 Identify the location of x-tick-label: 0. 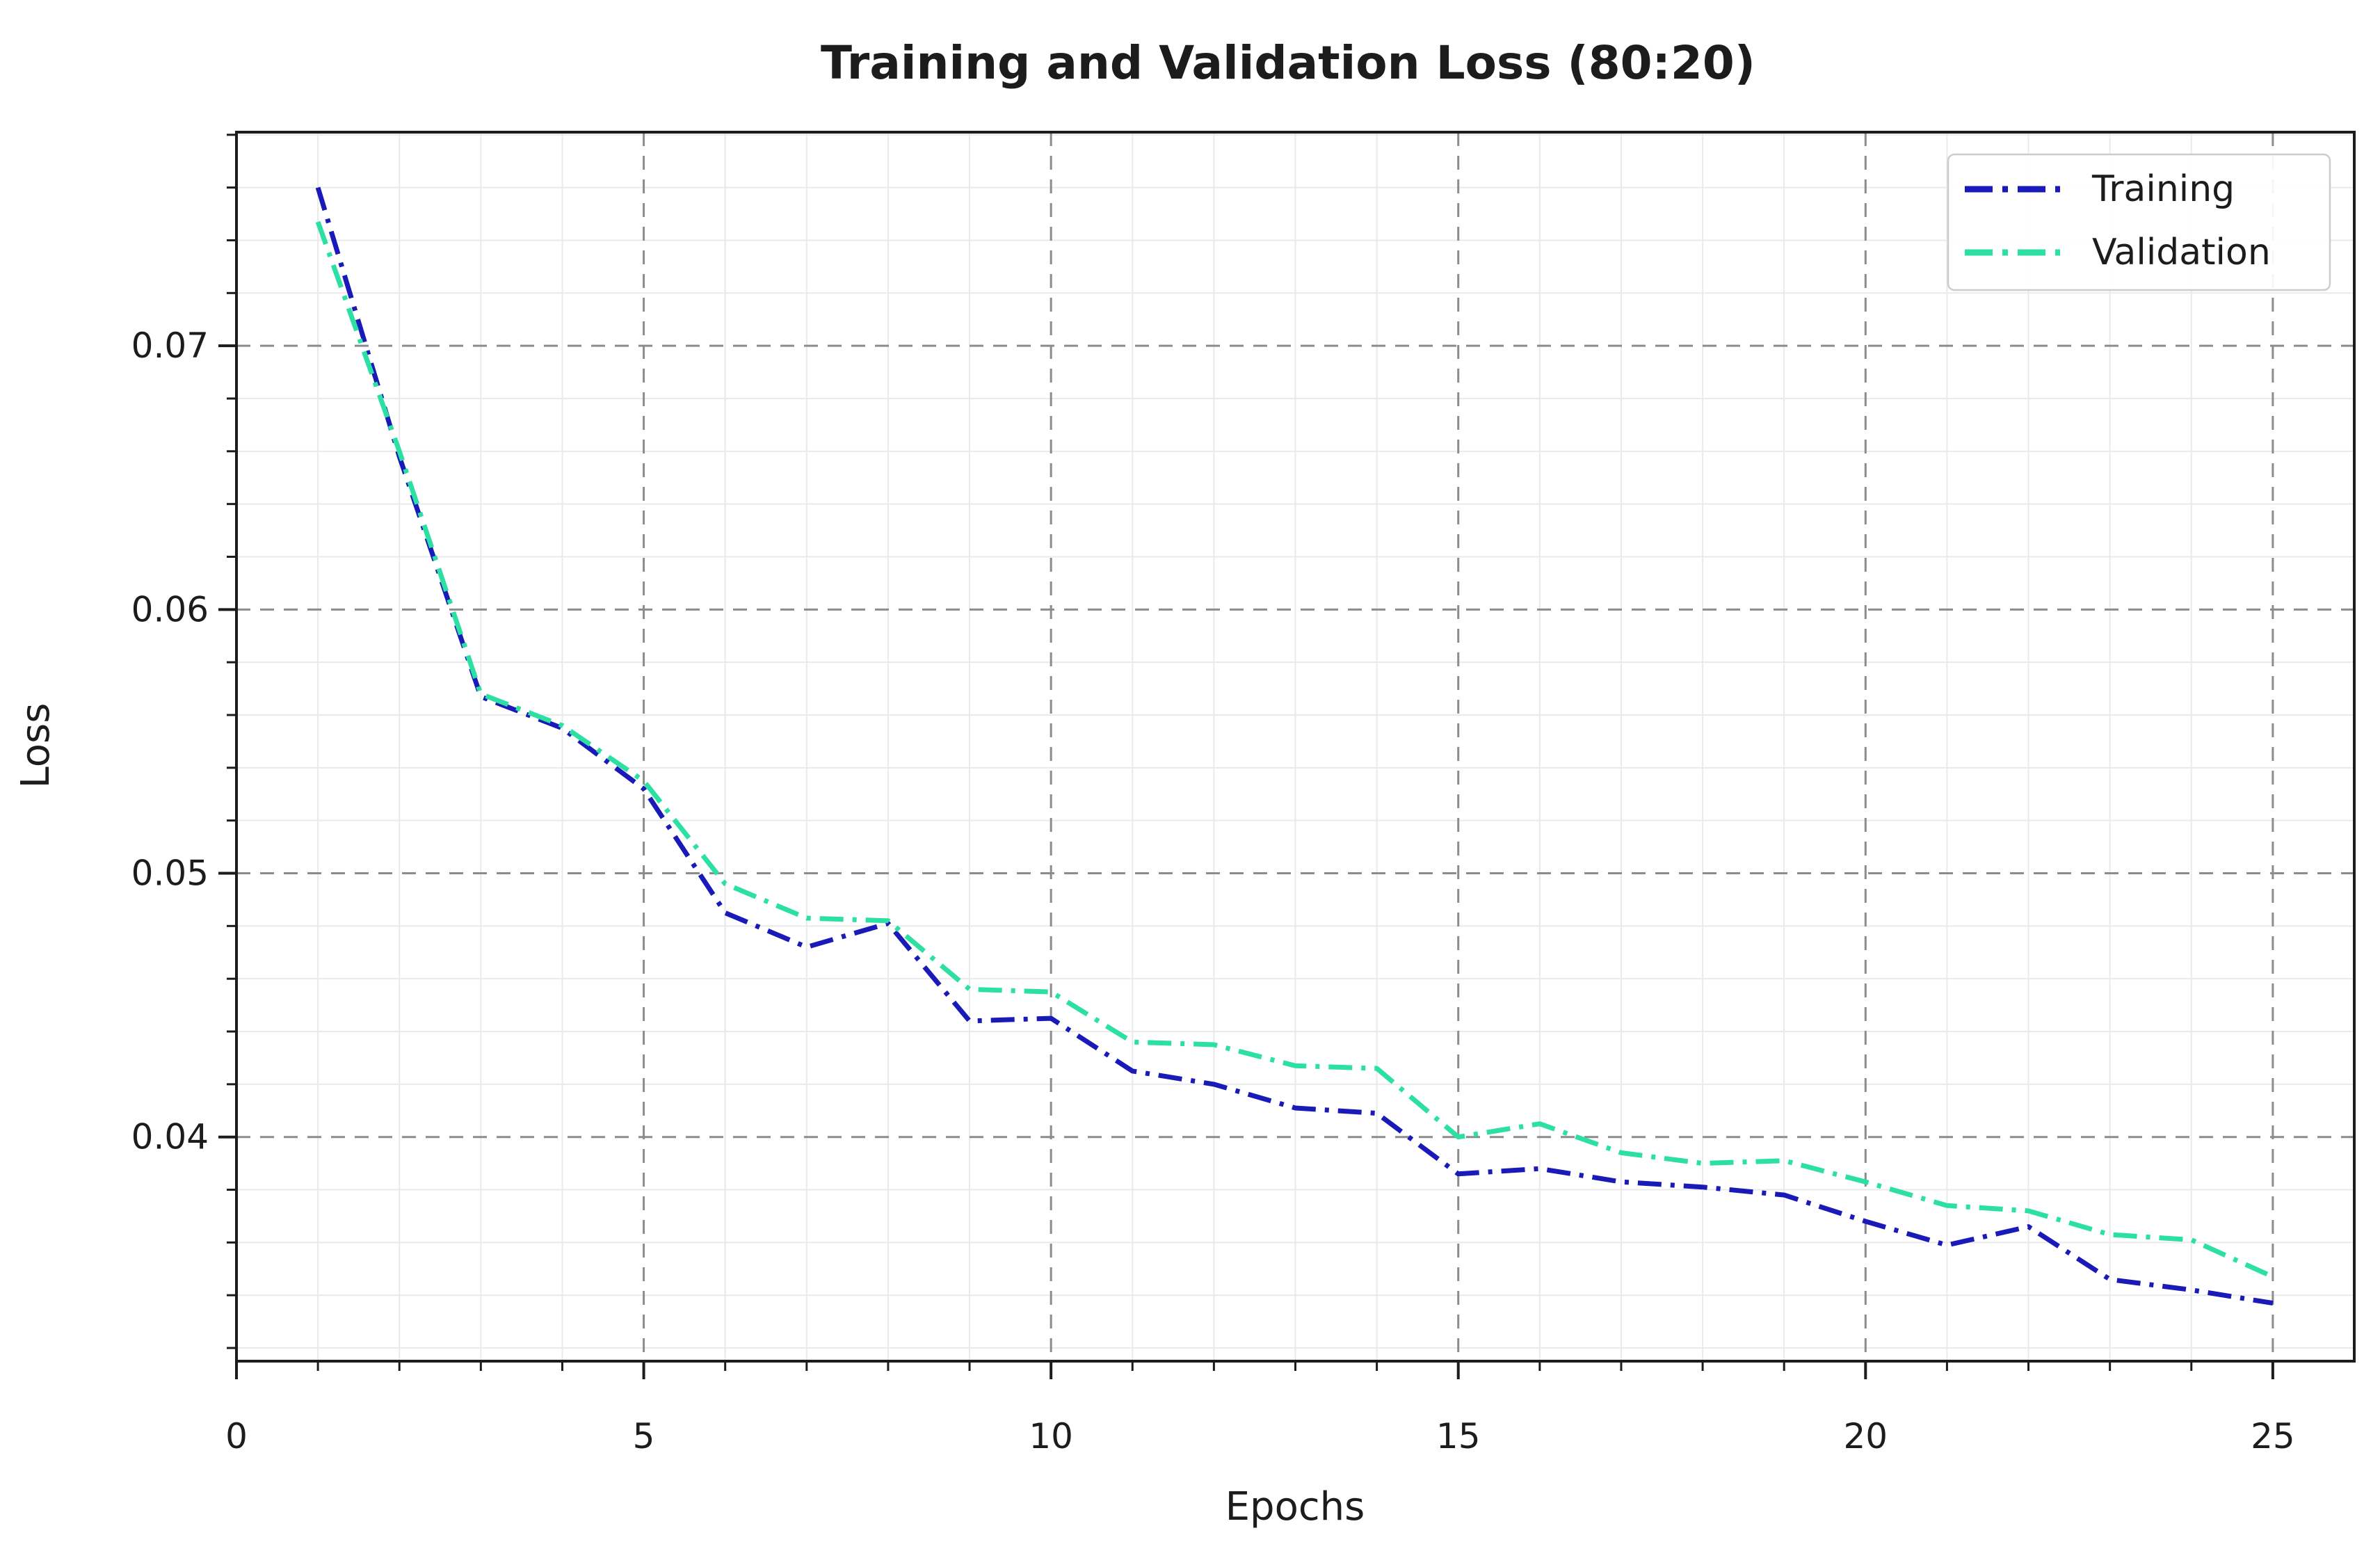
(236, 1436).